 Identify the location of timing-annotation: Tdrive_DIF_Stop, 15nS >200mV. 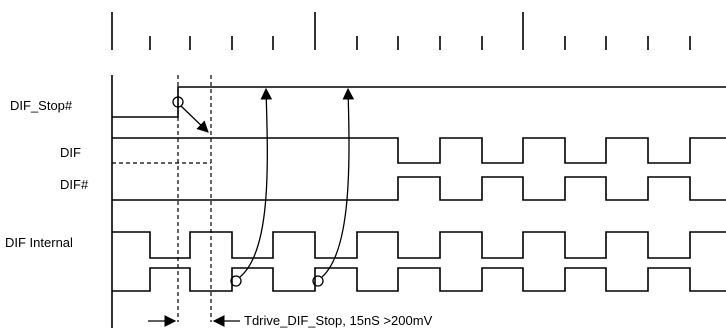
(338, 320).